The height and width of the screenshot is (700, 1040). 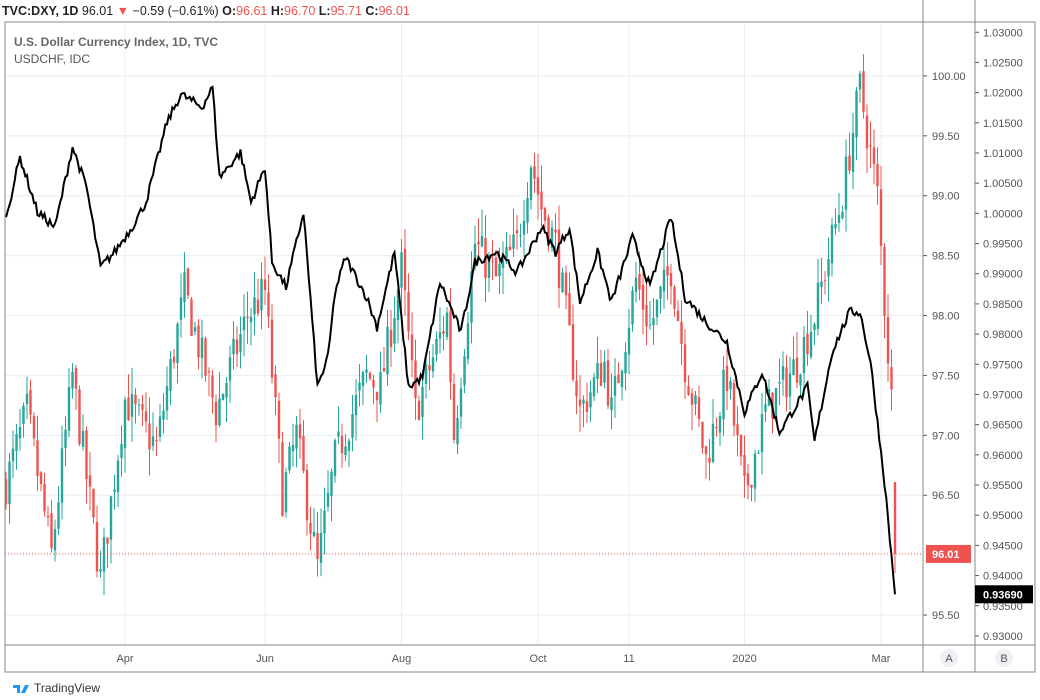 I want to click on axis-b-label: 0.95500, so click(x=1003, y=486).